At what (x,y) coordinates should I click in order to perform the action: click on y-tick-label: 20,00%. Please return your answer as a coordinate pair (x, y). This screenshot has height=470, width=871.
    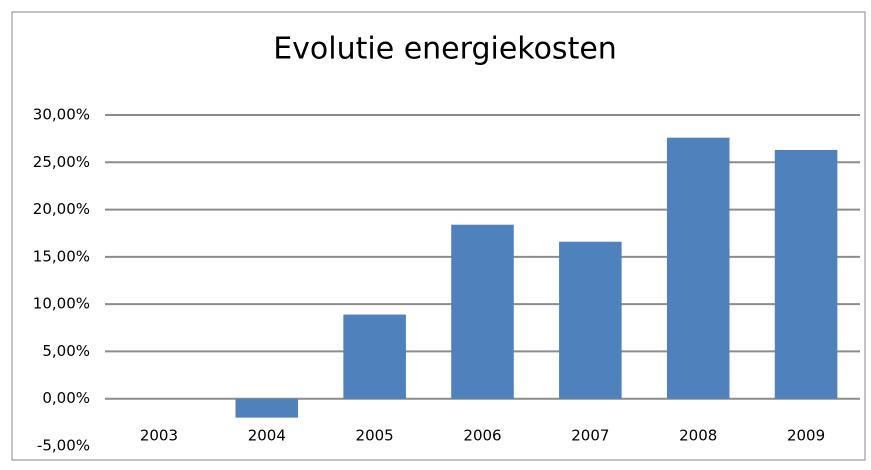
    Looking at the image, I should click on (61, 209).